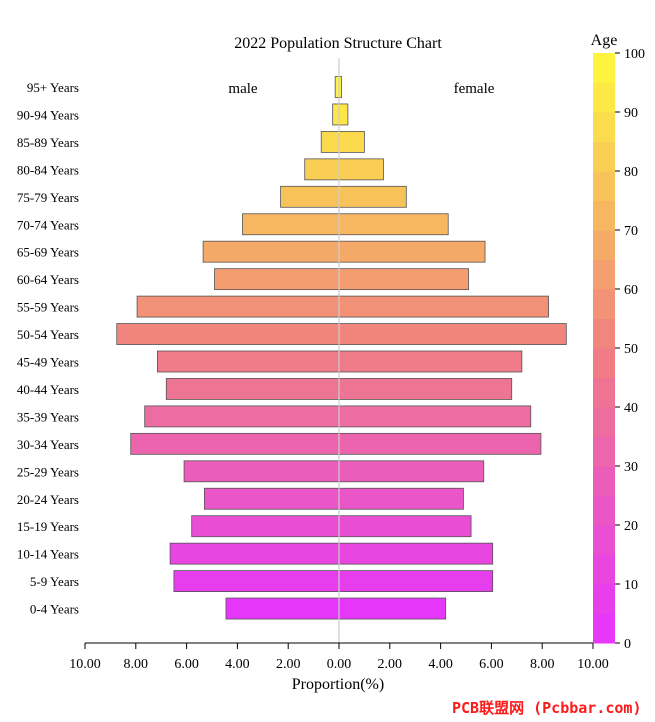 This screenshot has width=655, height=722. I want to click on category-label: 45-49 Years, so click(48, 362).